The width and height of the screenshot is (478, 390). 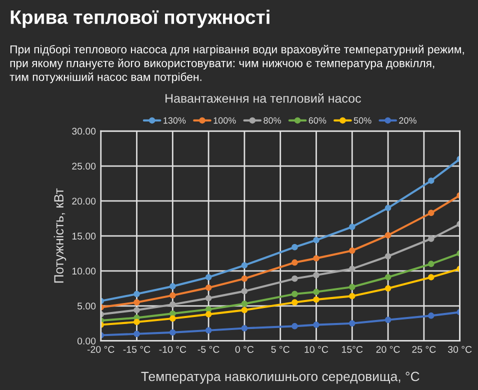 I want to click on x-tick-label: -20 °C, so click(x=100, y=349).